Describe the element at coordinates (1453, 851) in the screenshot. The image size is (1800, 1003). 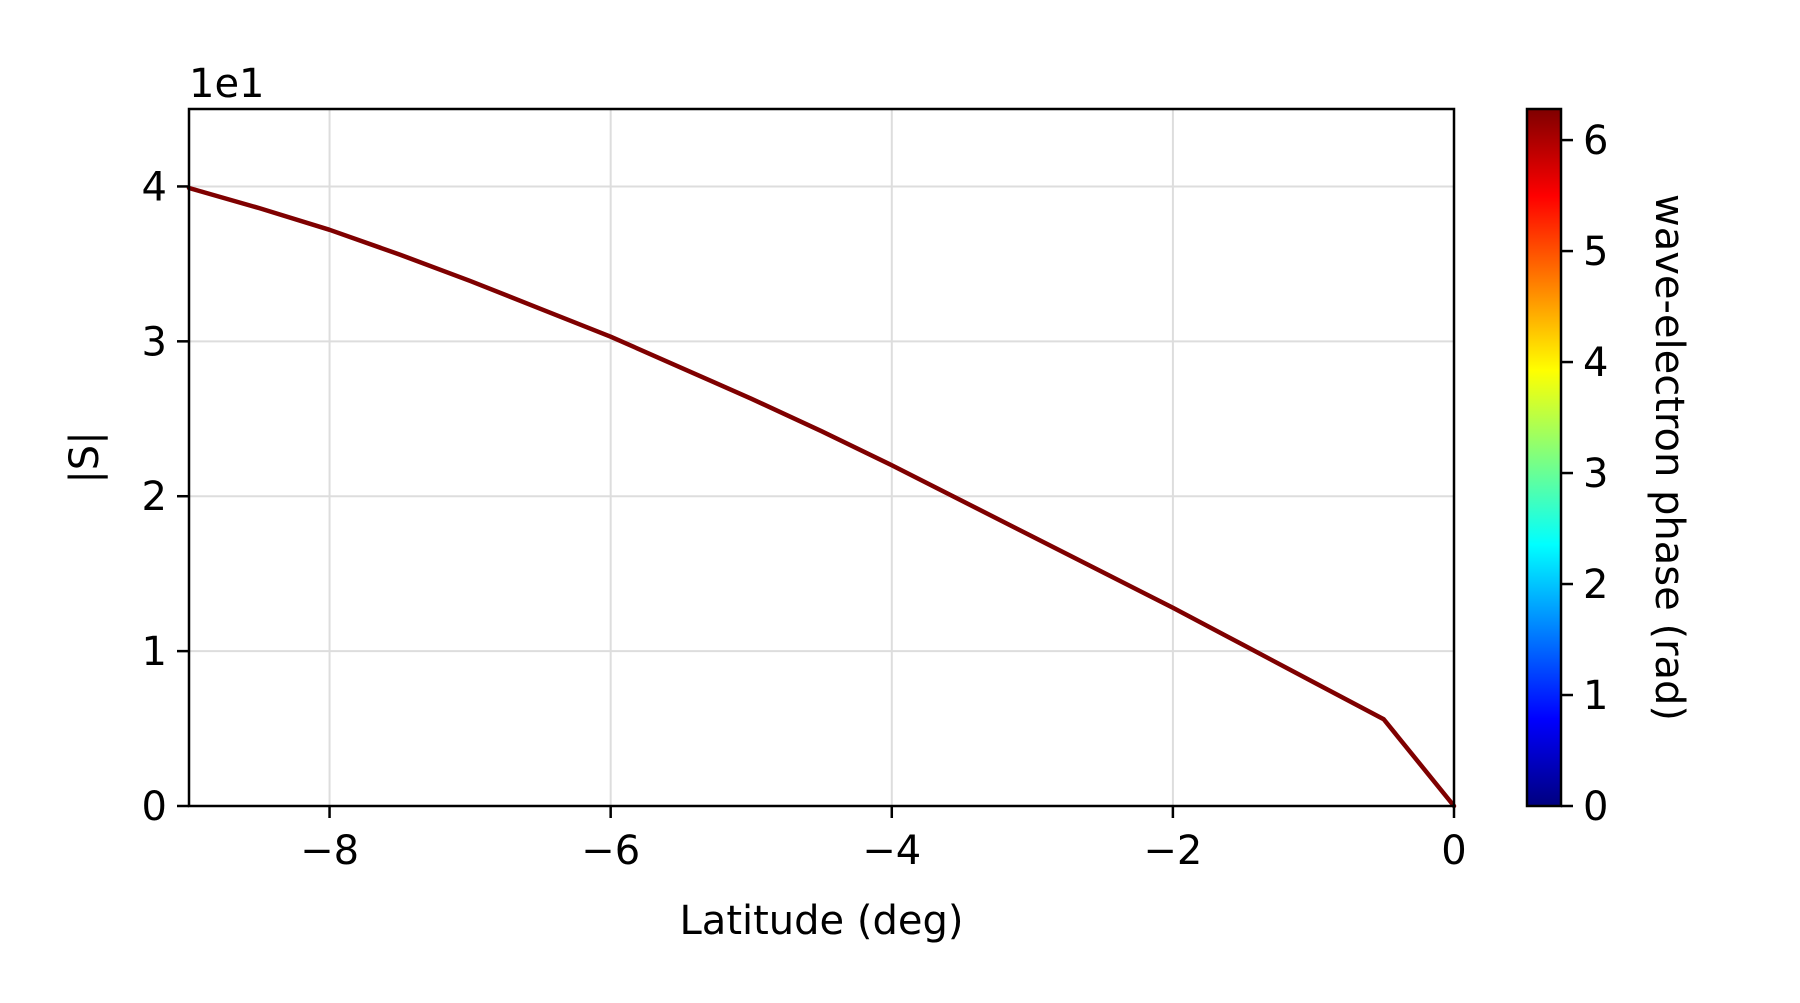
I see `x-tick-label: 0` at that location.